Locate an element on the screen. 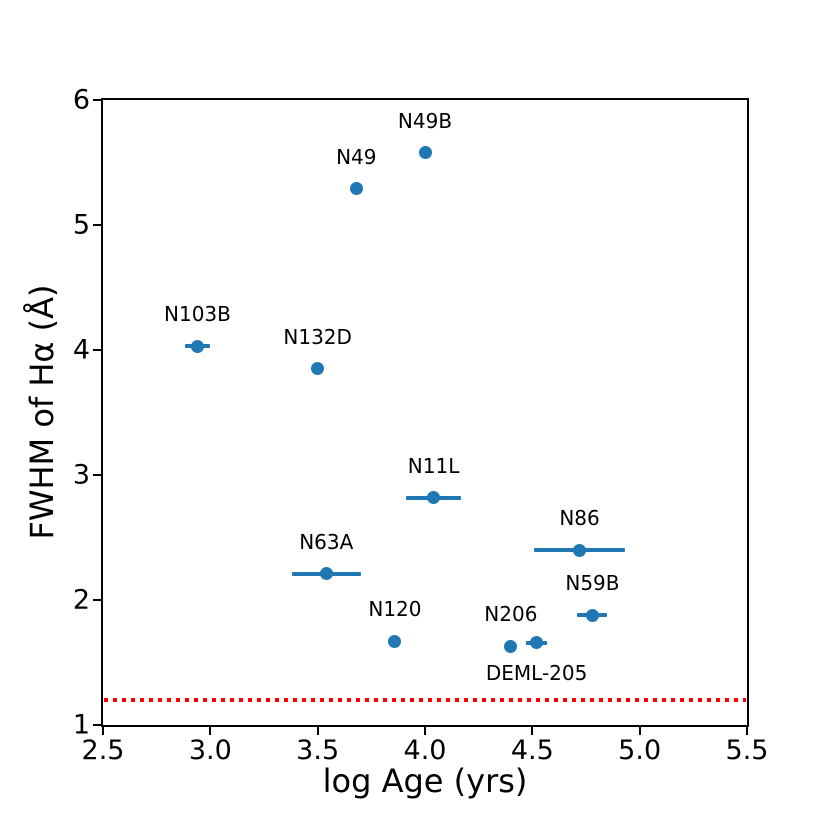 The width and height of the screenshot is (830, 830). y-tick-label: 1 is located at coordinates (81, 725).